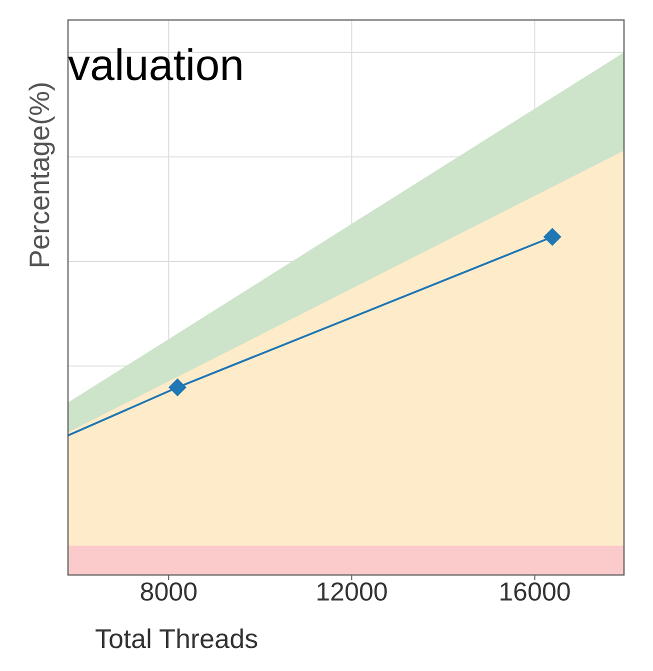 The width and height of the screenshot is (653, 671). Describe the element at coordinates (534, 591) in the screenshot. I see `x-tick-label: 16000` at that location.